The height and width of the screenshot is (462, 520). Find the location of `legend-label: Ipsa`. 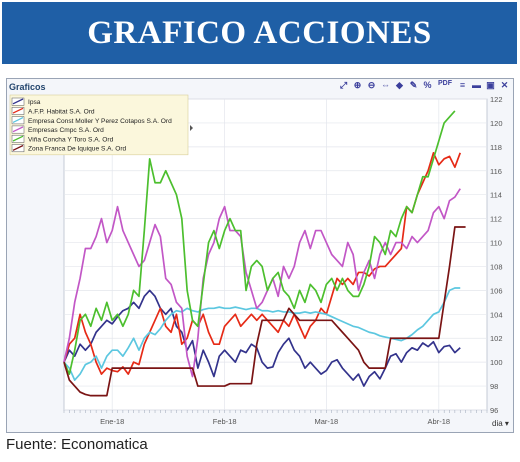

legend-label: Ipsa is located at coordinates (34, 102).